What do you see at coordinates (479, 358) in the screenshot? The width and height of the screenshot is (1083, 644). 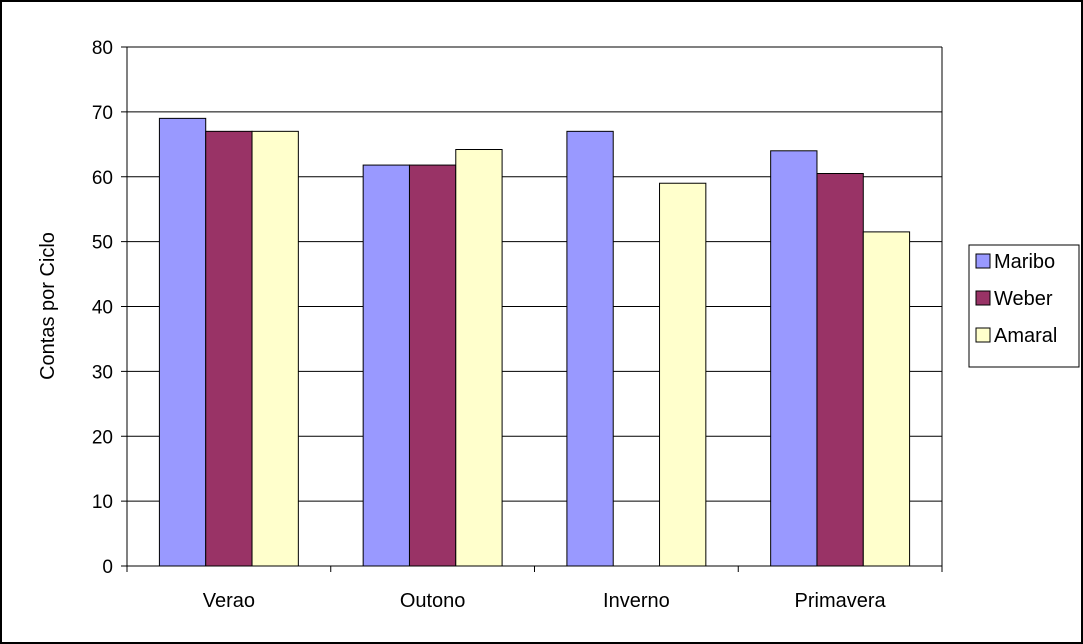 I see `bar-amaral-outono` at bounding box center [479, 358].